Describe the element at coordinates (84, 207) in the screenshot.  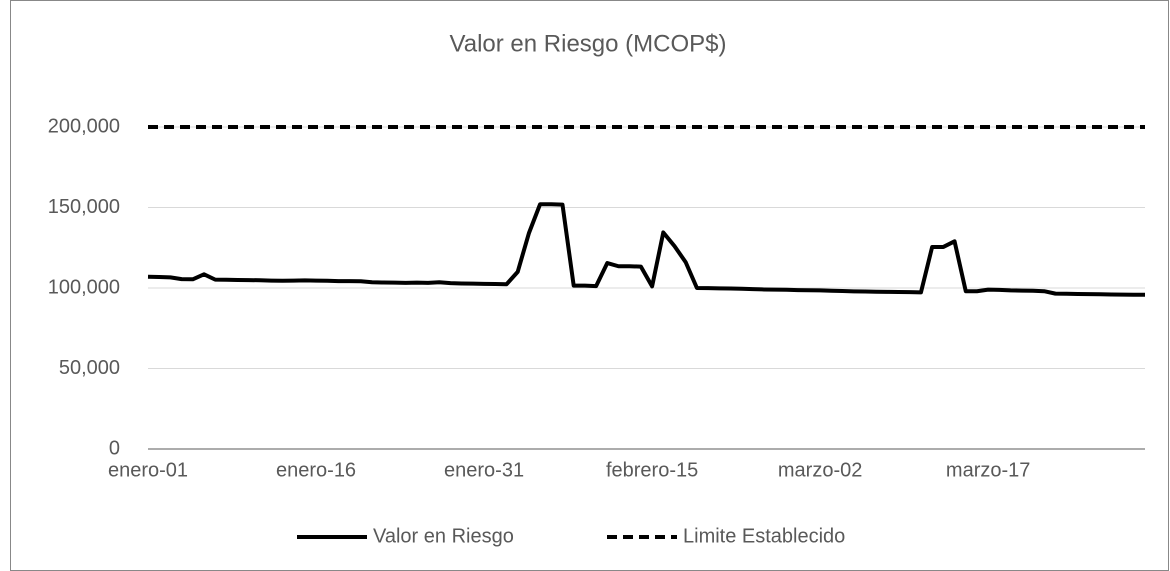
I see `y-tick-label: 150,000` at that location.